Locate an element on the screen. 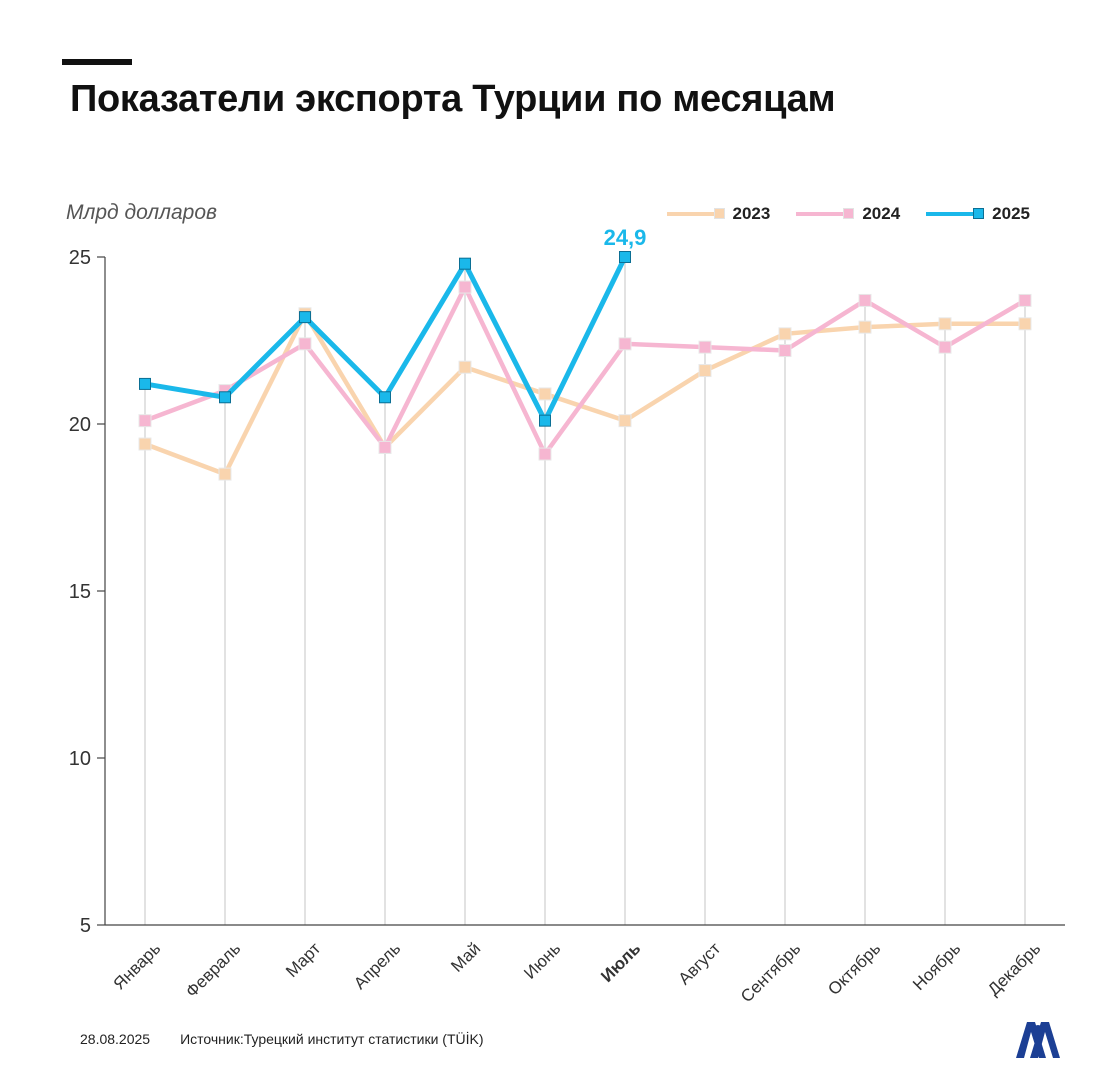 This screenshot has width=1120, height=1092. legend-item-2025: 2025 is located at coordinates (978, 214).